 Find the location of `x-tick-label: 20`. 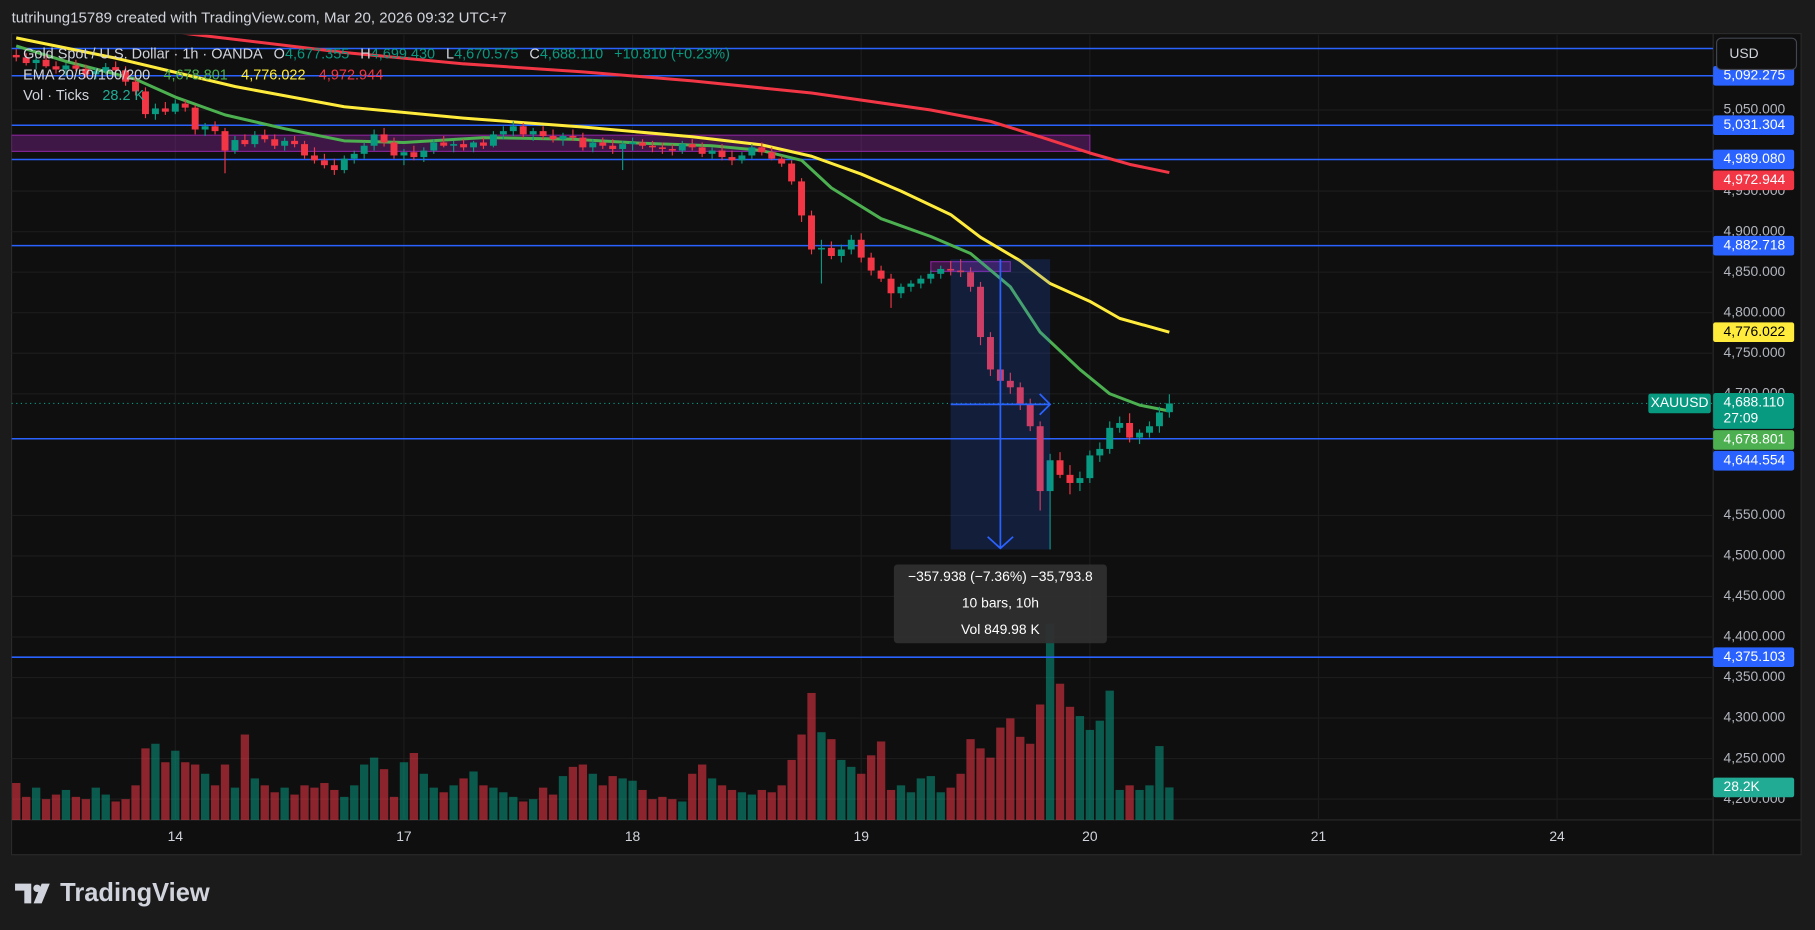

x-tick-label: 20 is located at coordinates (1090, 836).